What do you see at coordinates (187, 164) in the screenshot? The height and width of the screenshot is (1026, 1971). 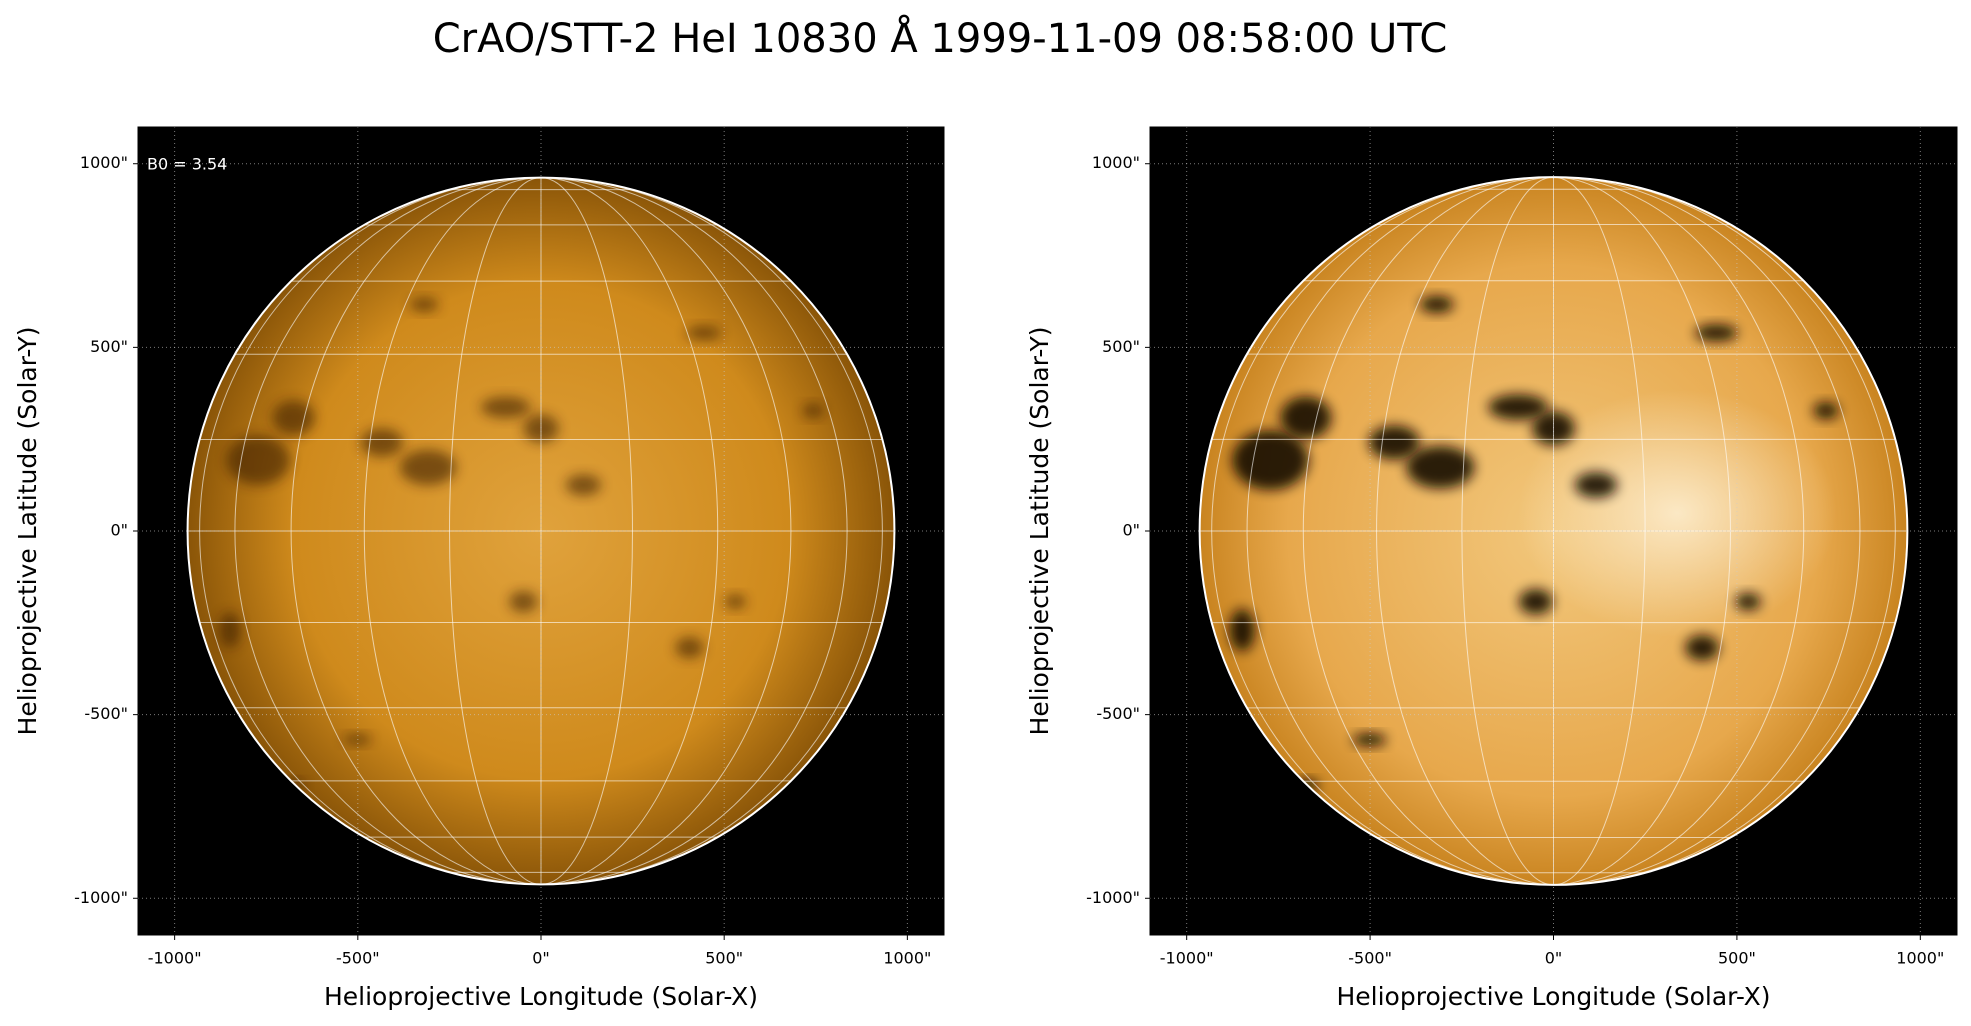 I see `annotation: B0 = 3.54` at bounding box center [187, 164].